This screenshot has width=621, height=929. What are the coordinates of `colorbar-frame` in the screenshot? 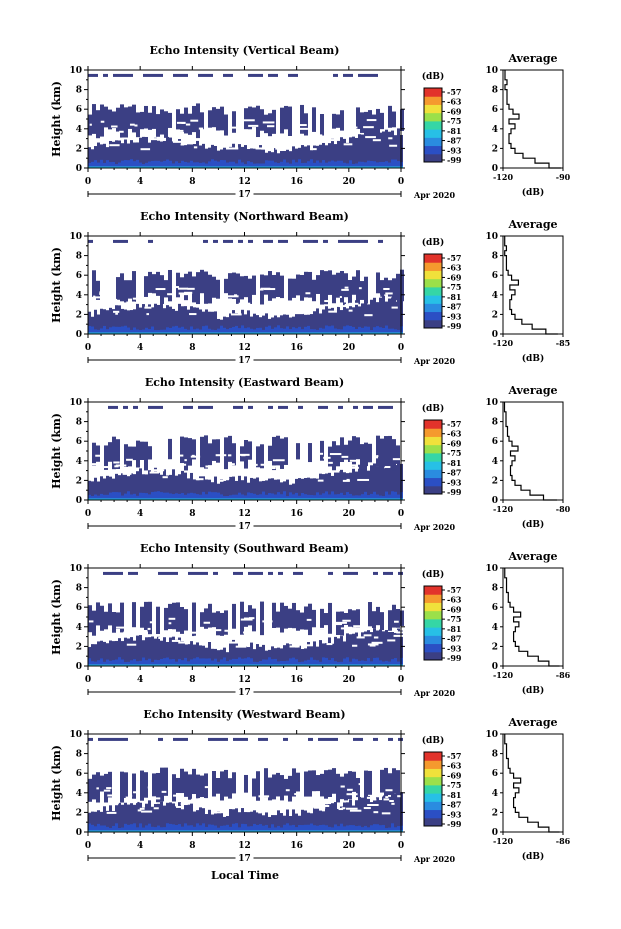 It's located at (433, 457).